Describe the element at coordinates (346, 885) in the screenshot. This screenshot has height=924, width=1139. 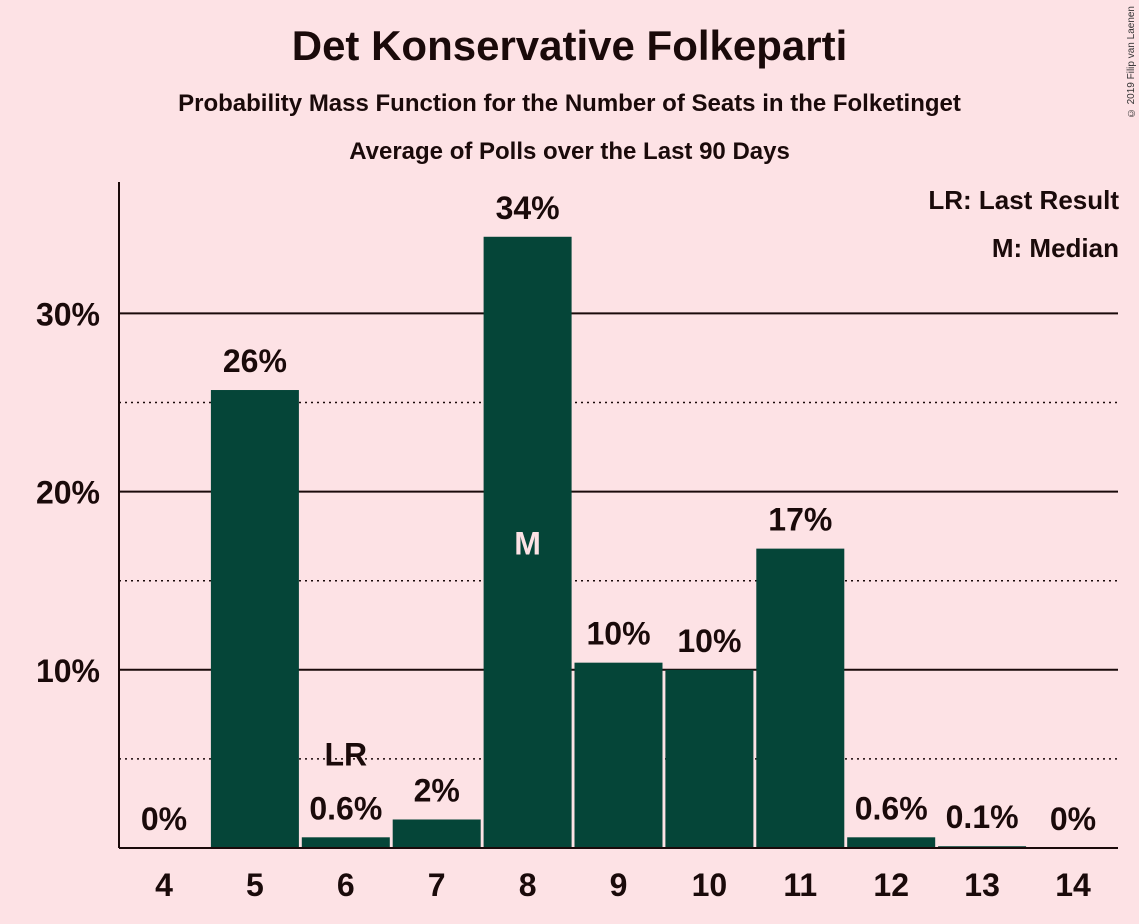
I see `x-tick-label-6: 6` at that location.